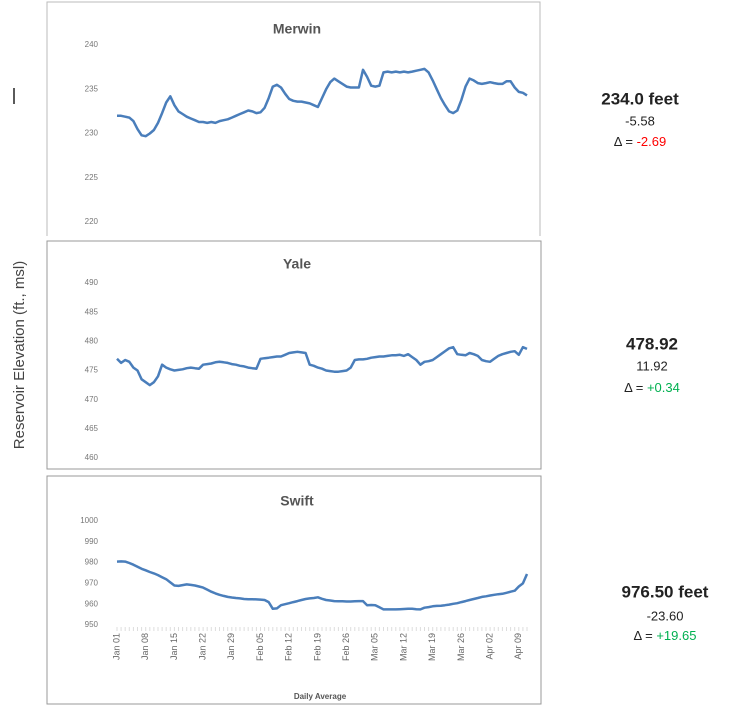 This screenshot has width=730, height=706. Describe the element at coordinates (663, 387) in the screenshot. I see `delta-value: +0.34` at that location.